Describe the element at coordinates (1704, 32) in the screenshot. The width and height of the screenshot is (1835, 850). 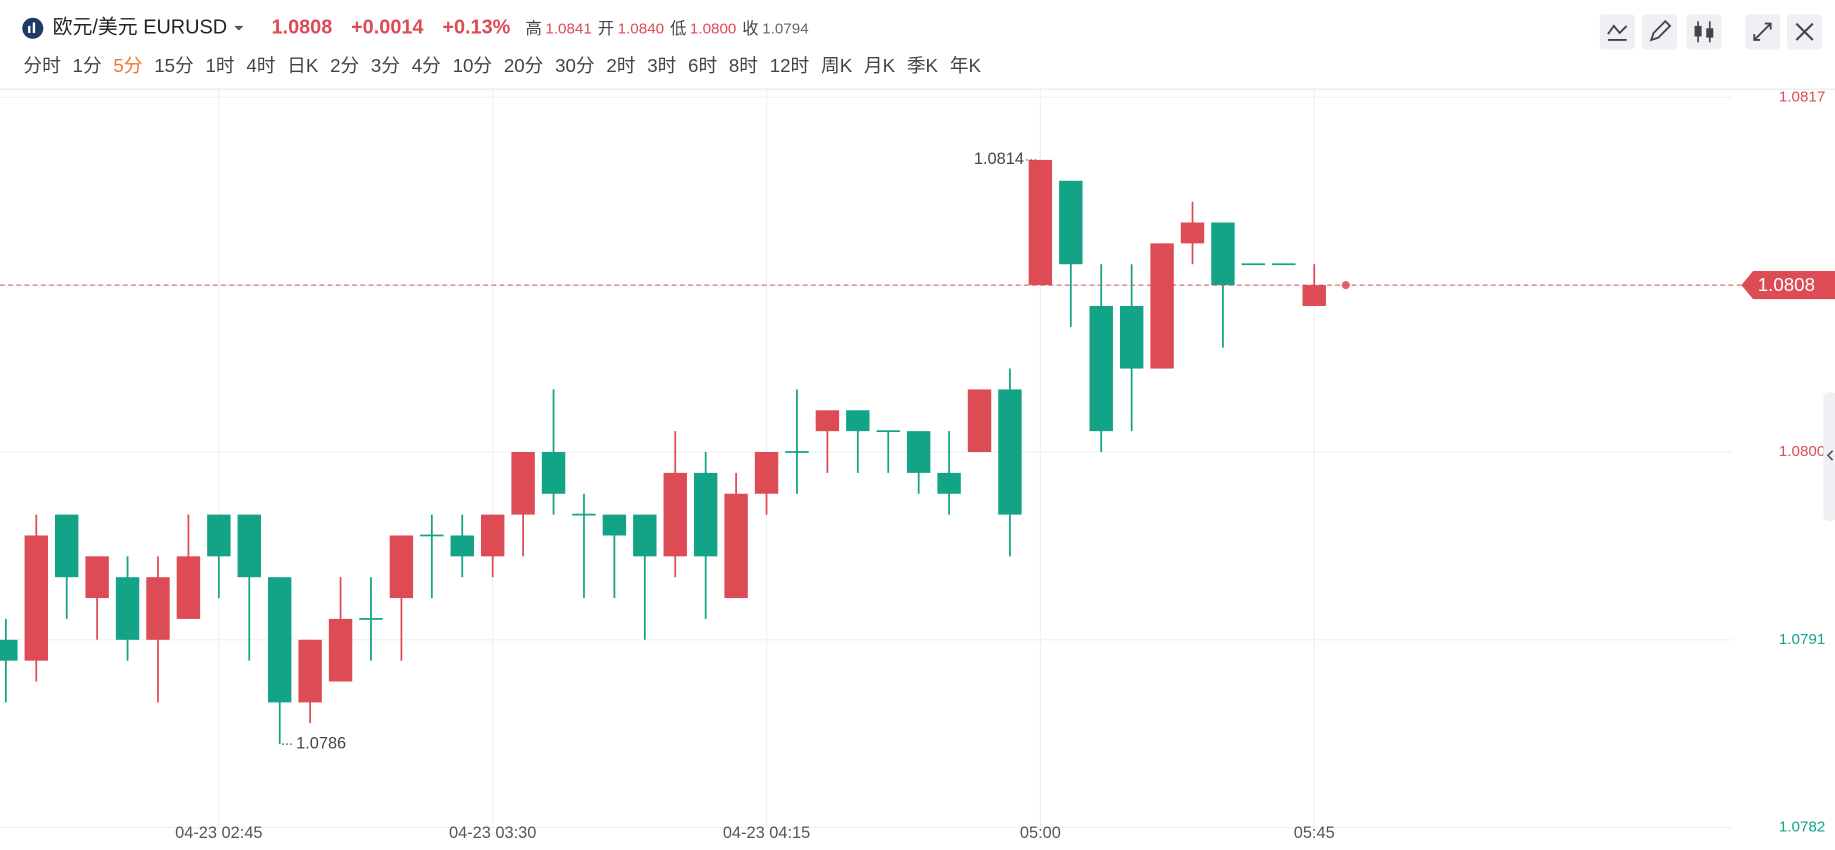
I see `chart-type-button` at that location.